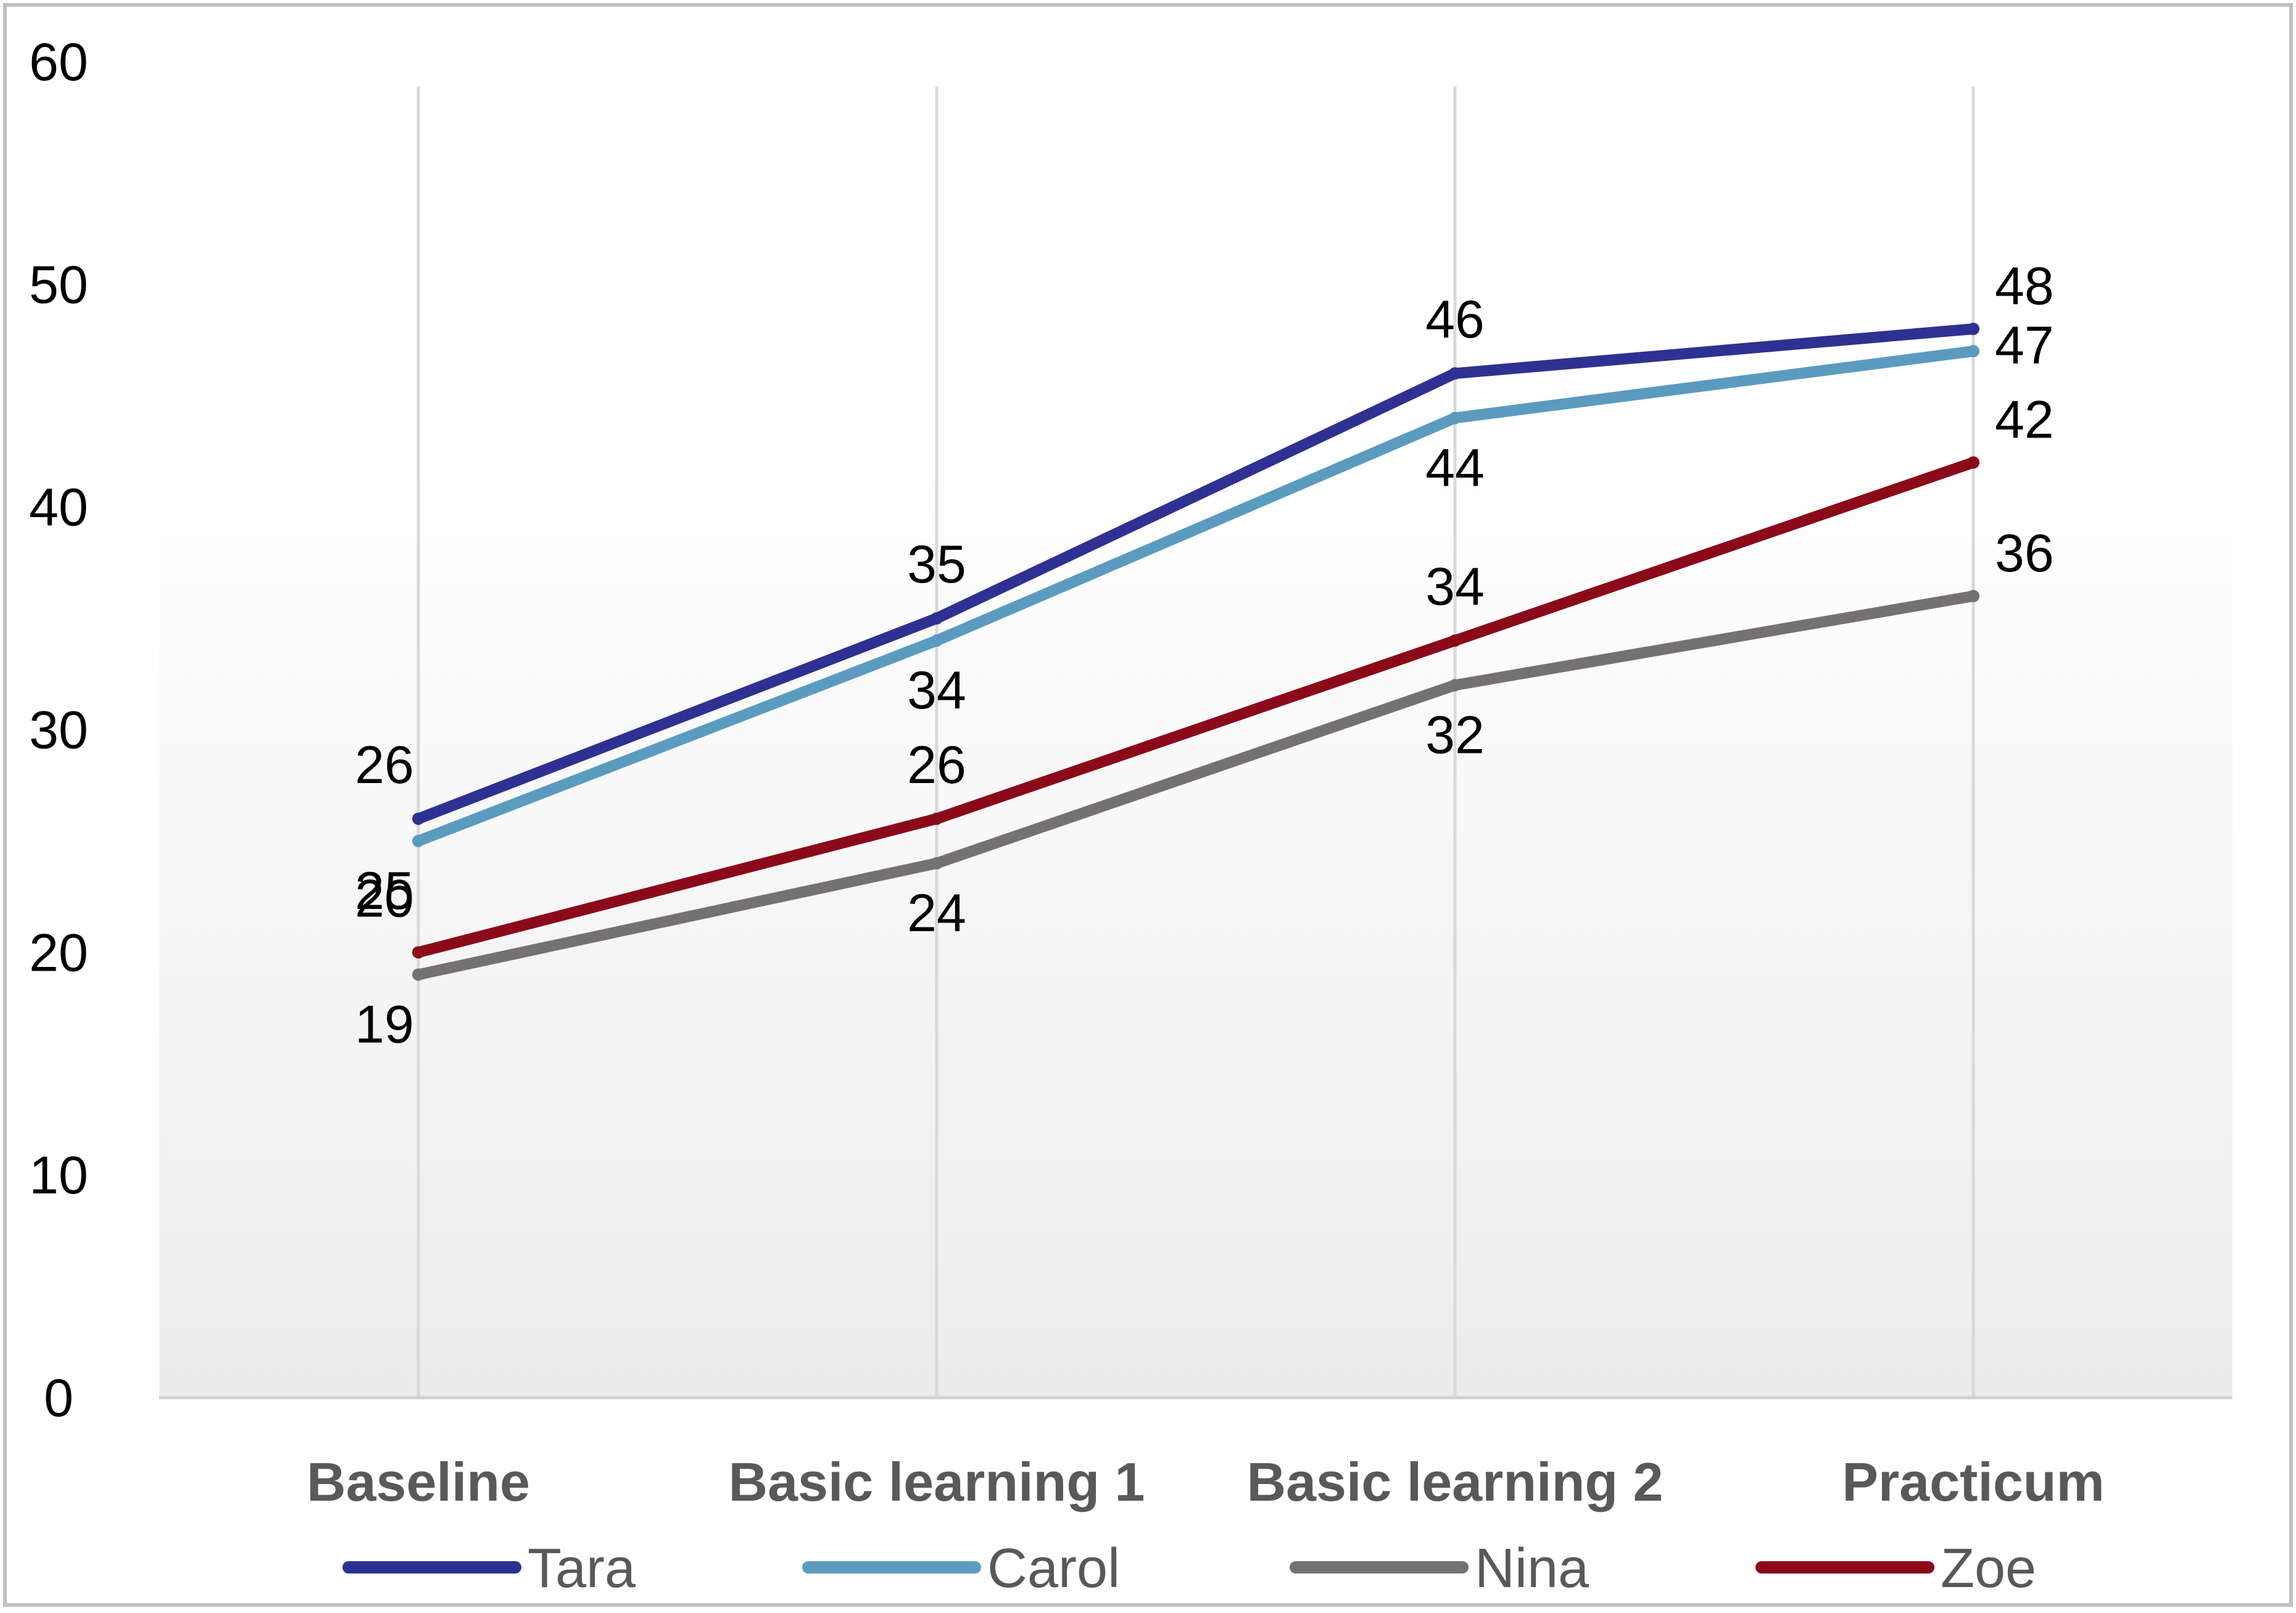 The height and width of the screenshot is (1613, 2296). Describe the element at coordinates (58, 285) in the screenshot. I see `y-tick-label: 50` at that location.